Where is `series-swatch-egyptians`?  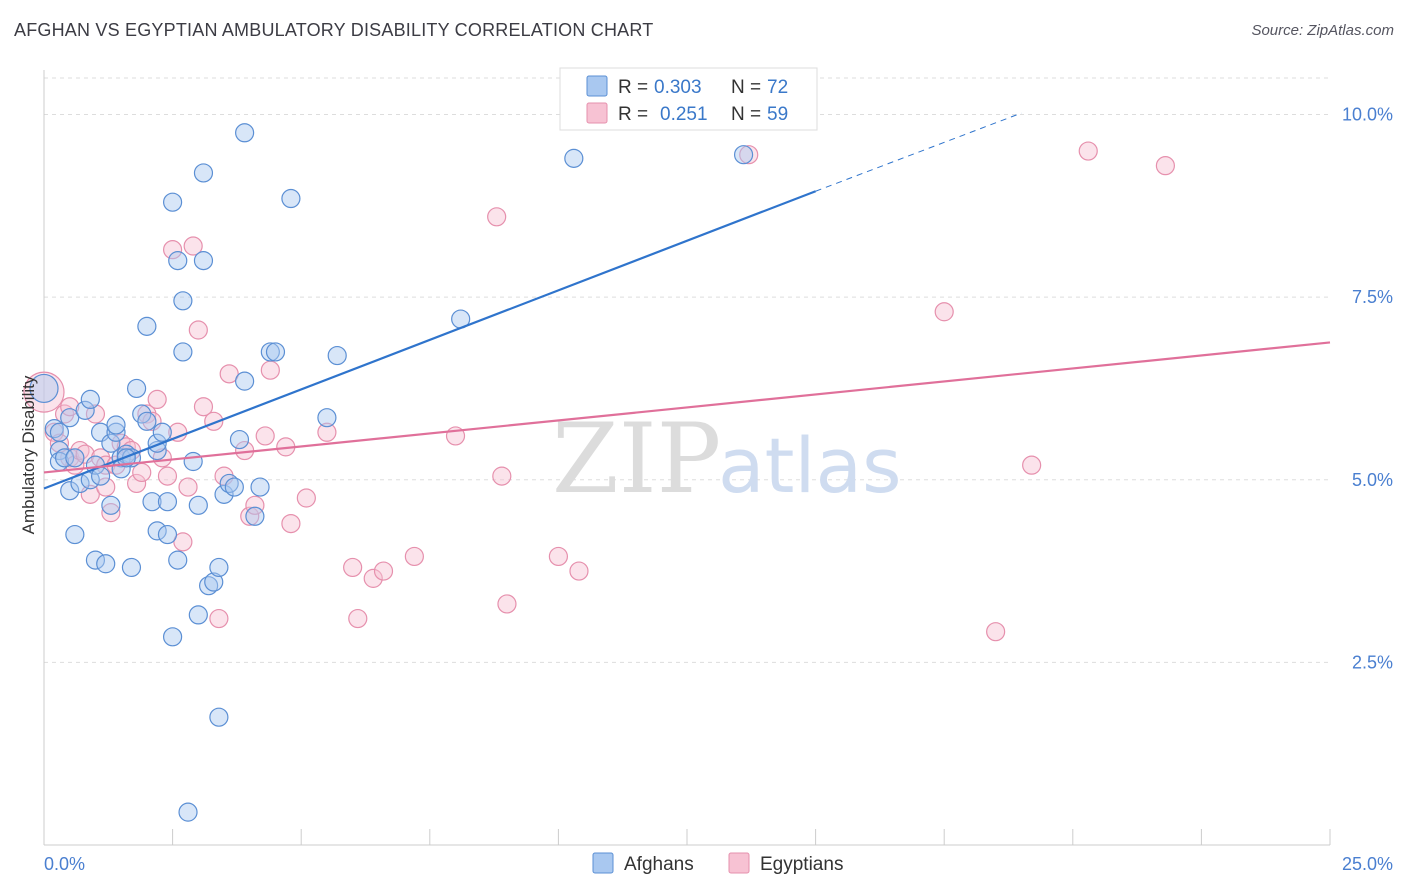 series-swatch-egyptians is located at coordinates (739, 863).